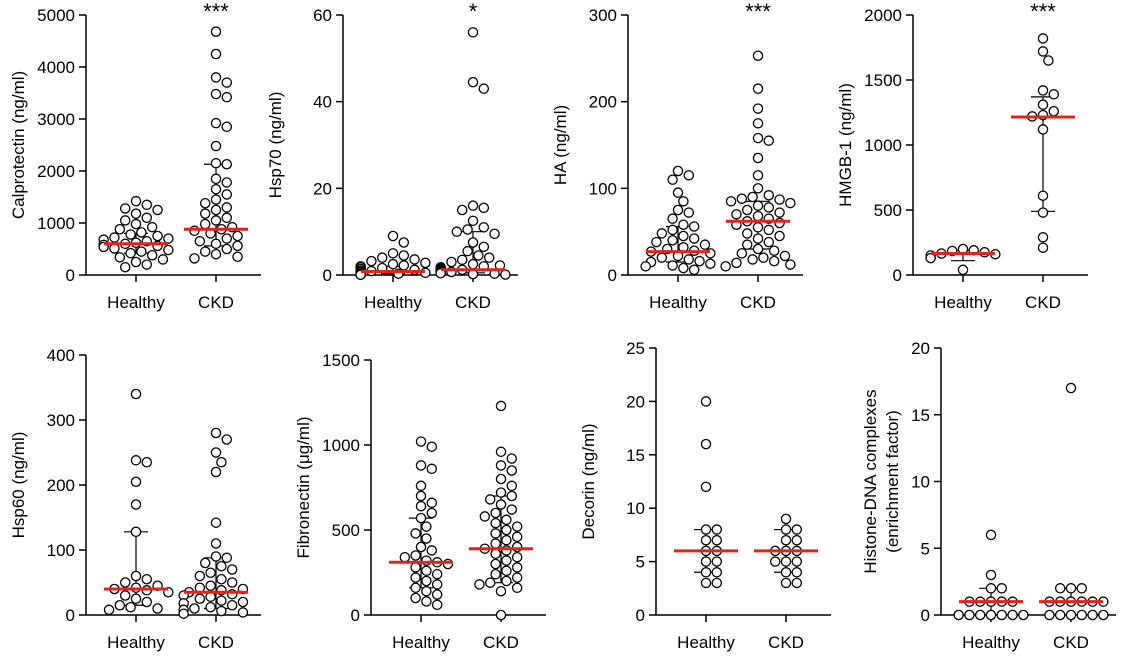  I want to click on x-category-label: CKD, so click(758, 302).